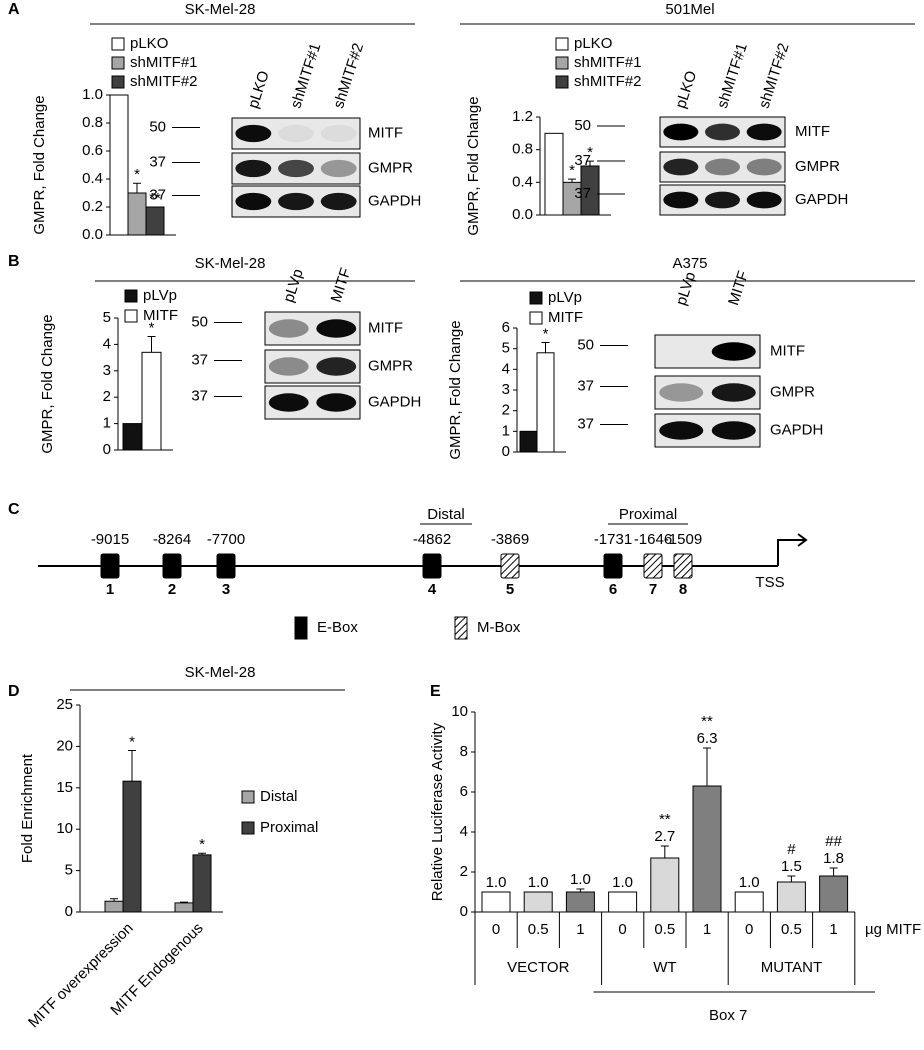 Image resolution: width=924 pixels, height=1050 pixels. I want to click on value-label: 1.8, so click(833, 858).